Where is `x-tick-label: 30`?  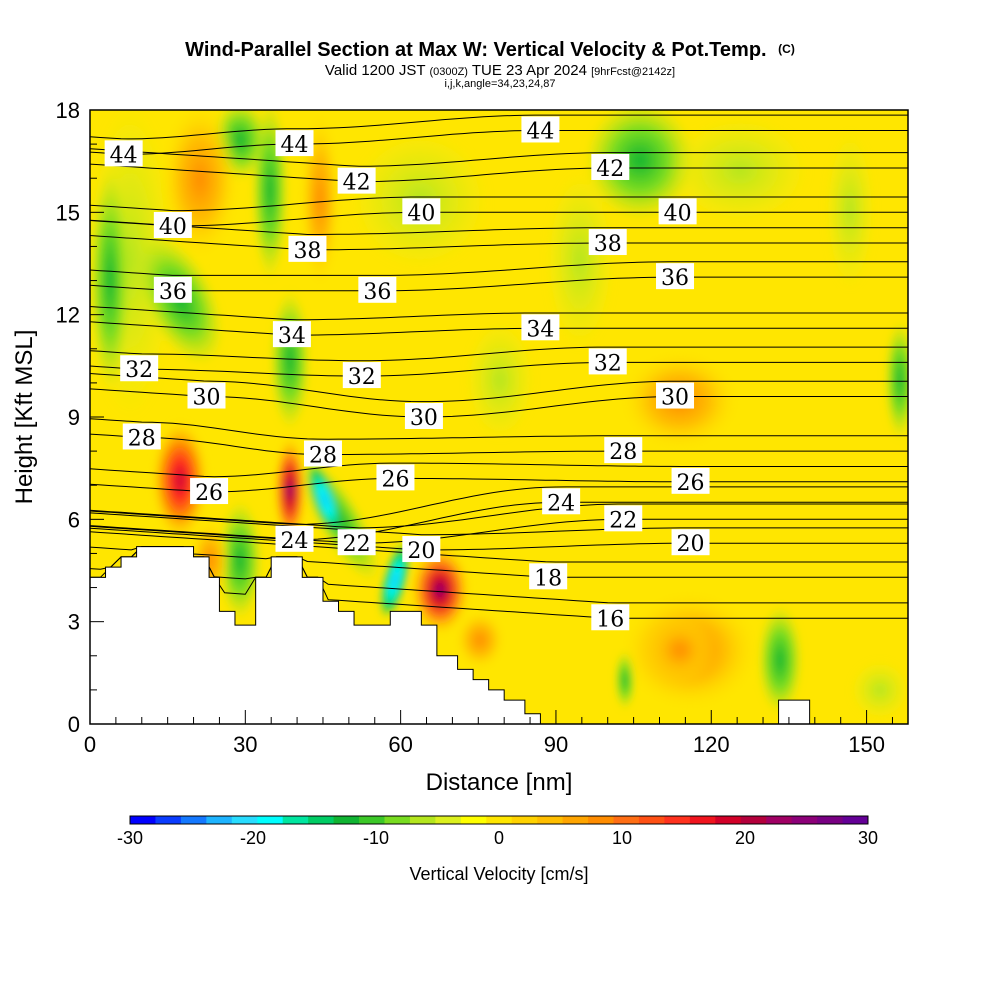 x-tick-label: 30 is located at coordinates (245, 744).